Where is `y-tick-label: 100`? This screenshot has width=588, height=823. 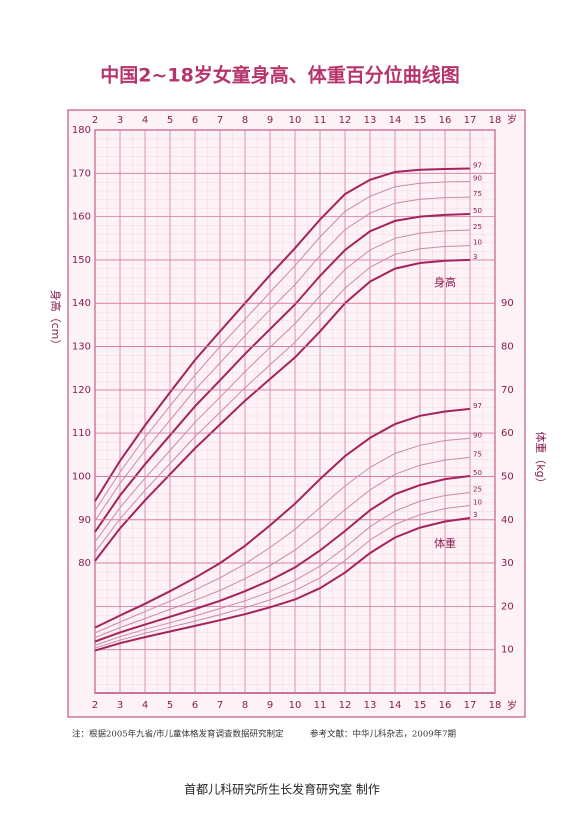
y-tick-label: 100 is located at coordinates (81, 476).